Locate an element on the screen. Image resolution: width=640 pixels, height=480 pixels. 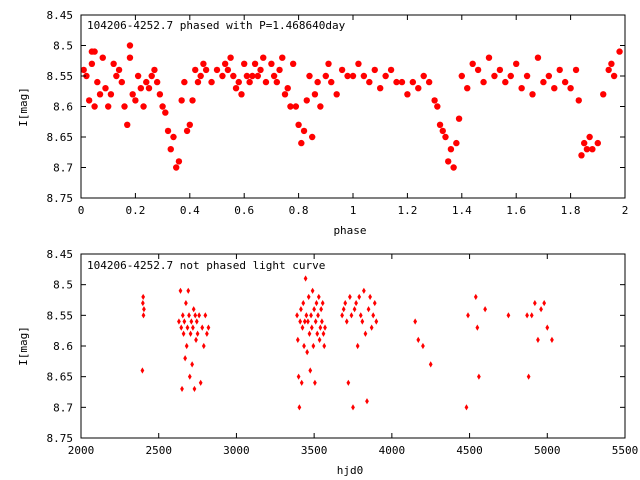
phased-x-tick-label: 1.2 is located at coordinates (407, 210).